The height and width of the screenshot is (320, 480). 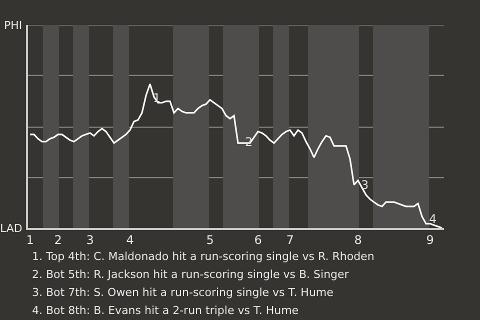 I want to click on text: LAD, so click(x=11, y=228).